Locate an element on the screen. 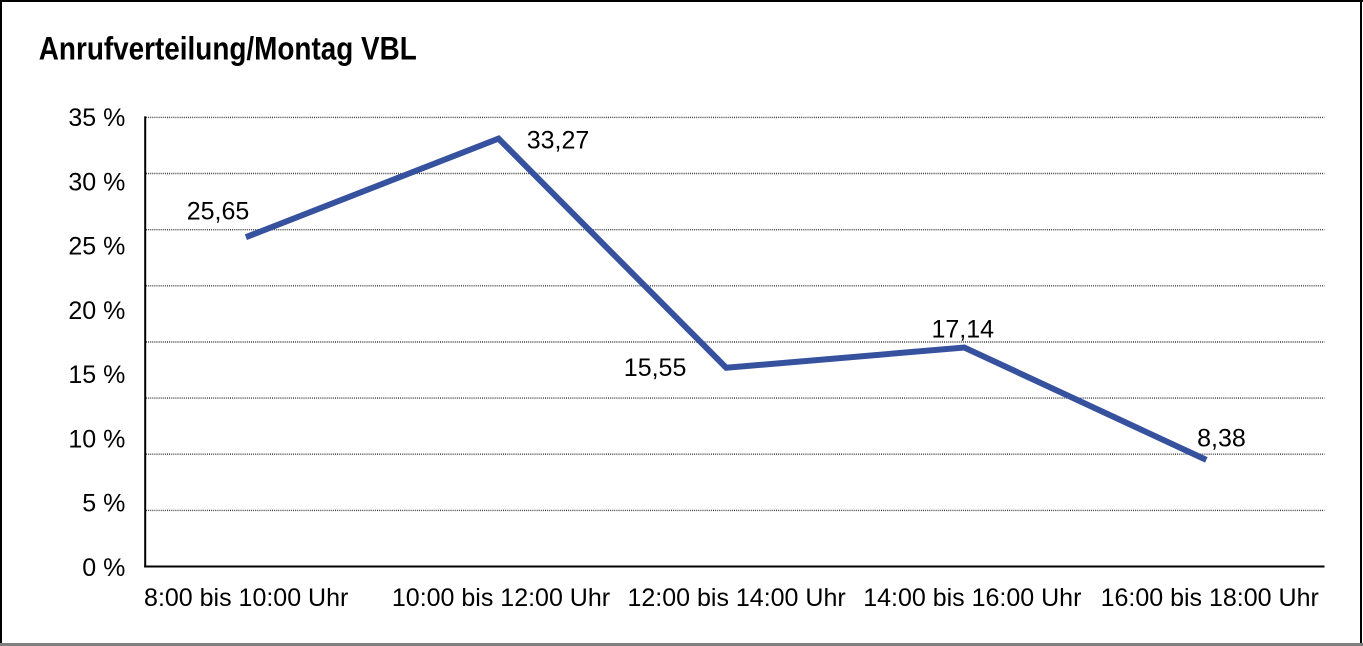 The height and width of the screenshot is (646, 1363). svg-text: 25,65 is located at coordinates (218, 212).